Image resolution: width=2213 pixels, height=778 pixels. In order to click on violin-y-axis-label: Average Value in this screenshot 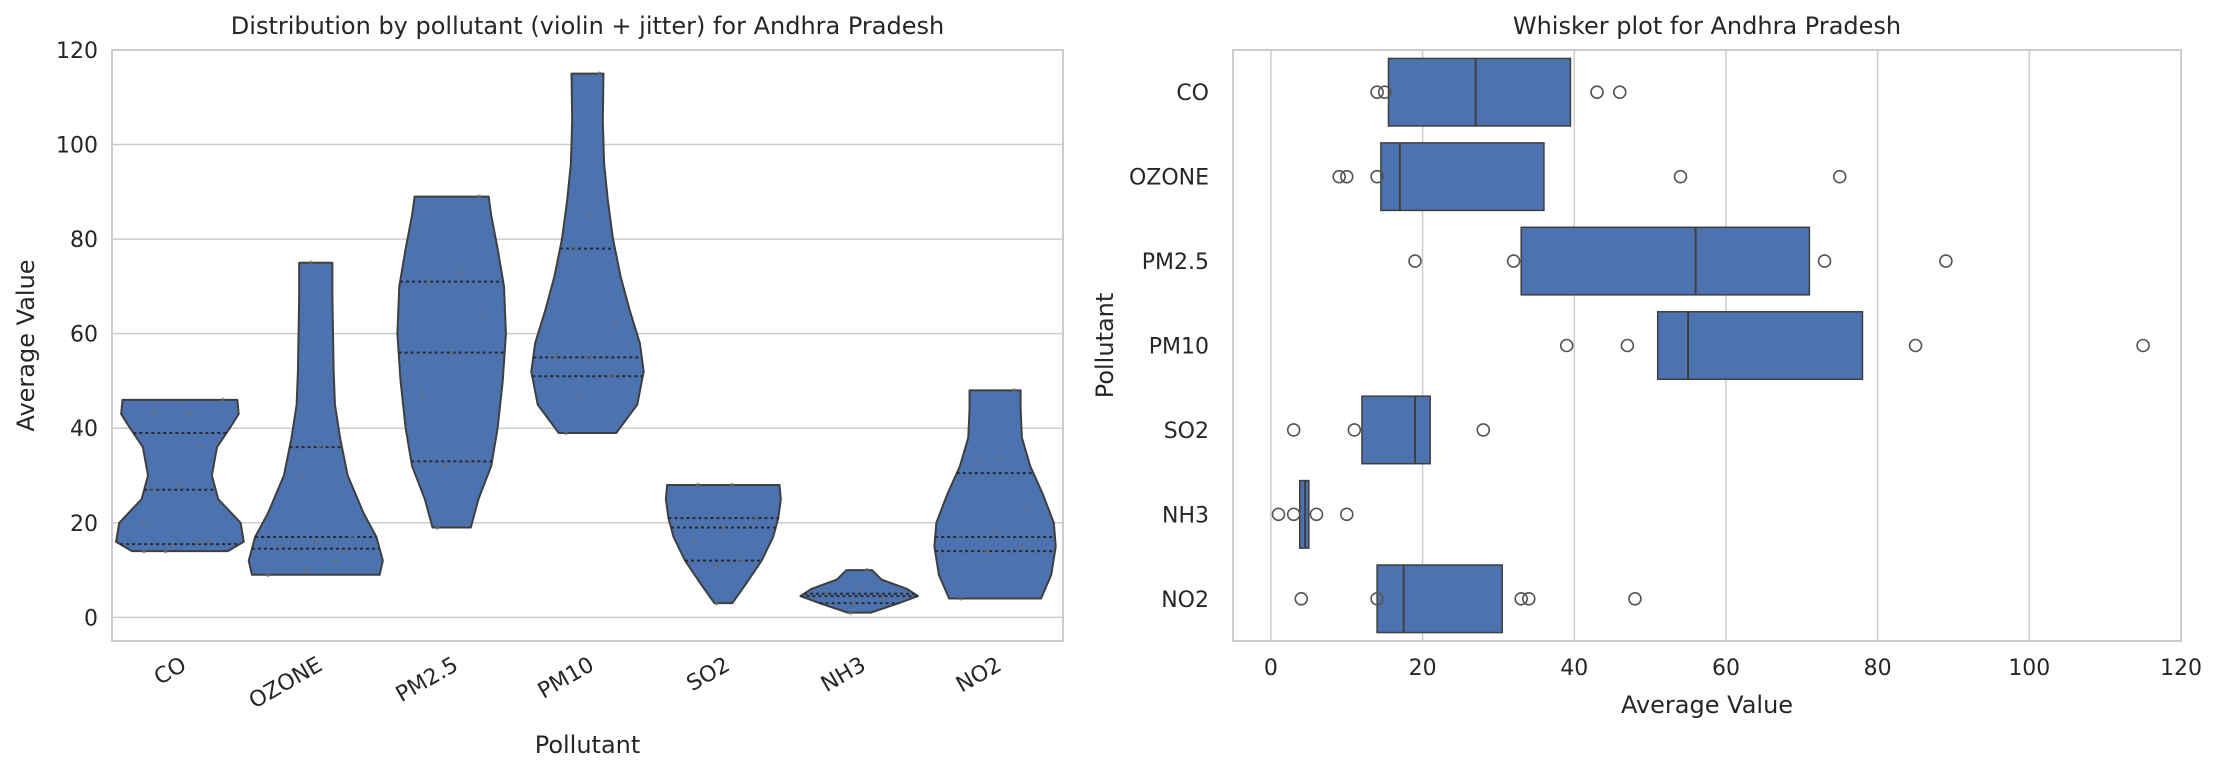, I will do `click(26, 345)`.